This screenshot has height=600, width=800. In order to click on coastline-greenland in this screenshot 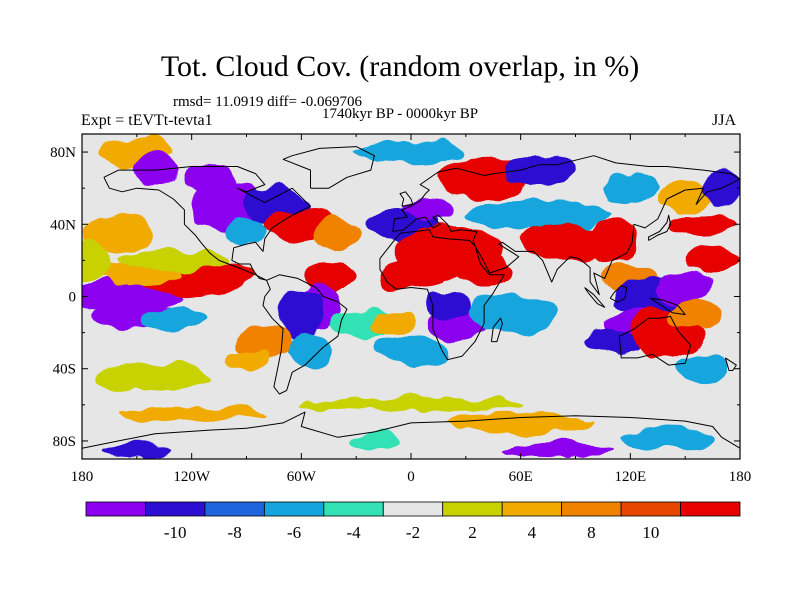, I will do `click(328, 167)`.